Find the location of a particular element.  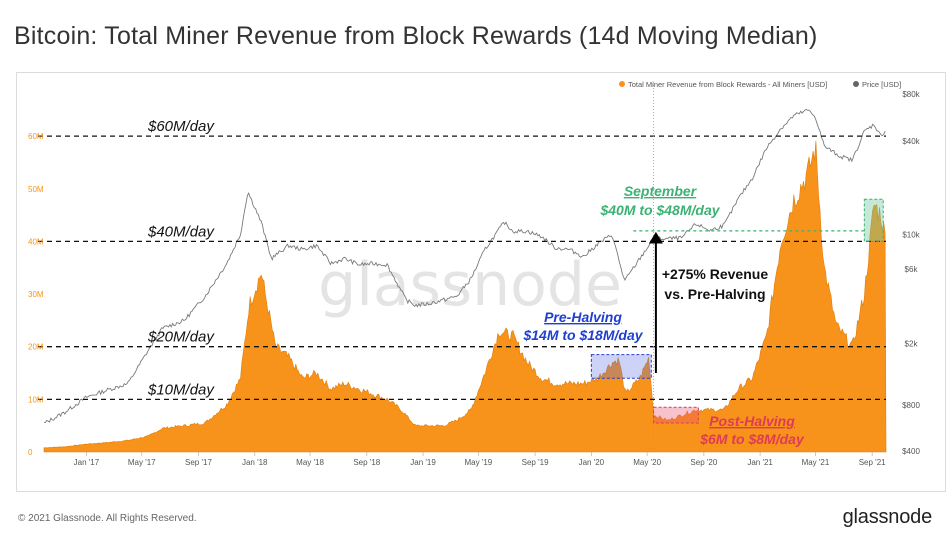

y-right-tick-0: $400 is located at coordinates (911, 451).